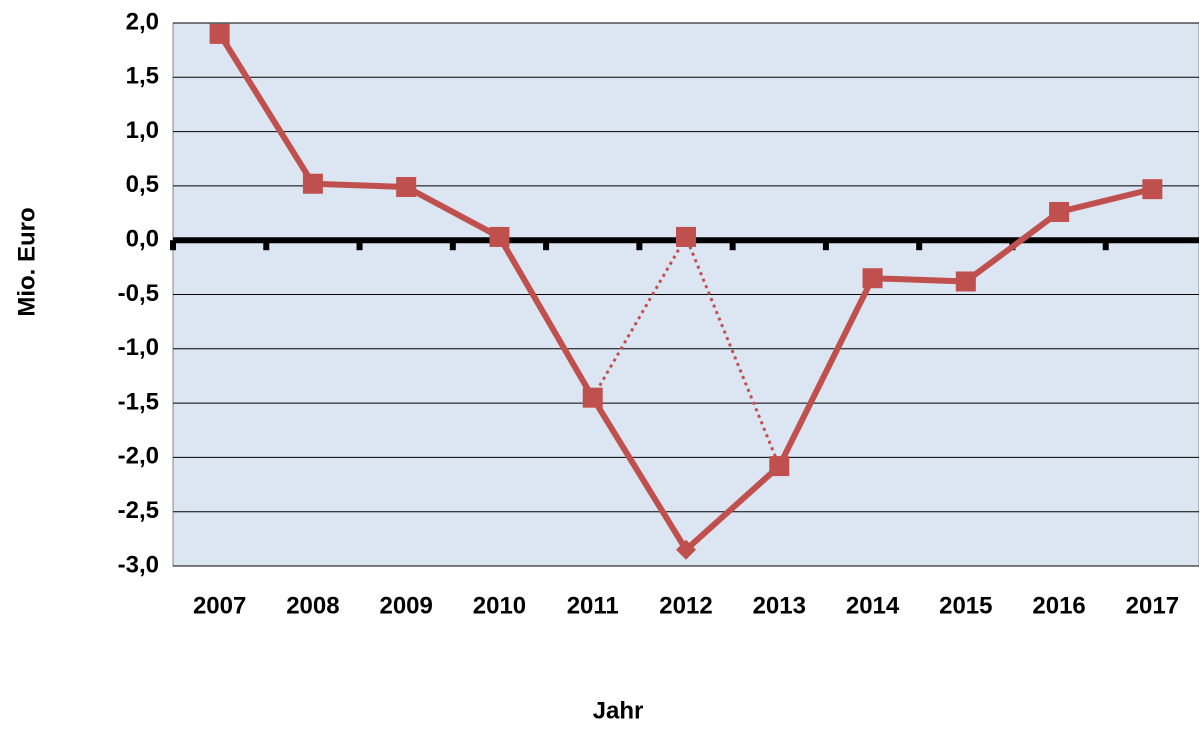  I want to click on x-tick-label: 2007, so click(219, 605).